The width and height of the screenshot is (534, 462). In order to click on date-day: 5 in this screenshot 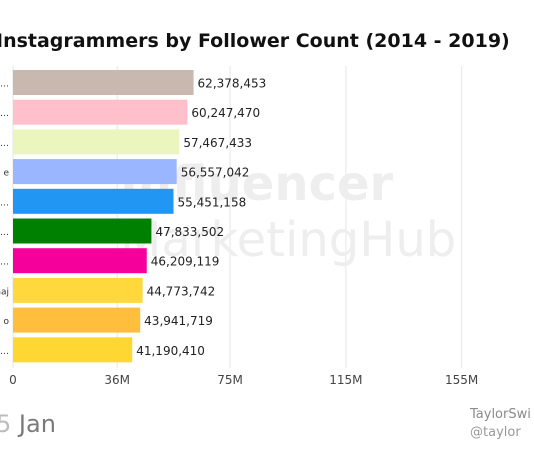, I will do `click(6, 424)`.